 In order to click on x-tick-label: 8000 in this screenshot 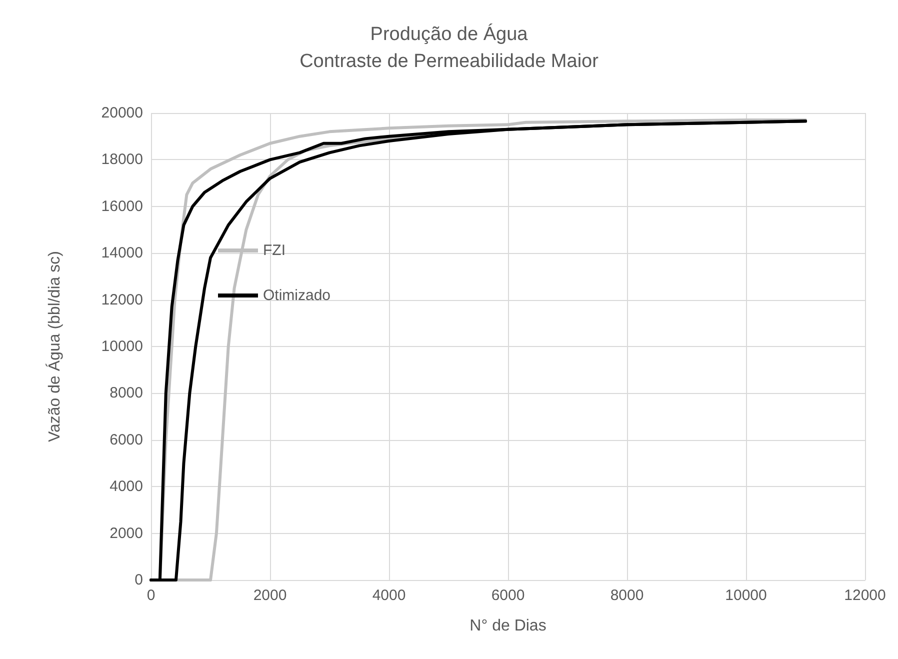, I will do `click(627, 595)`.